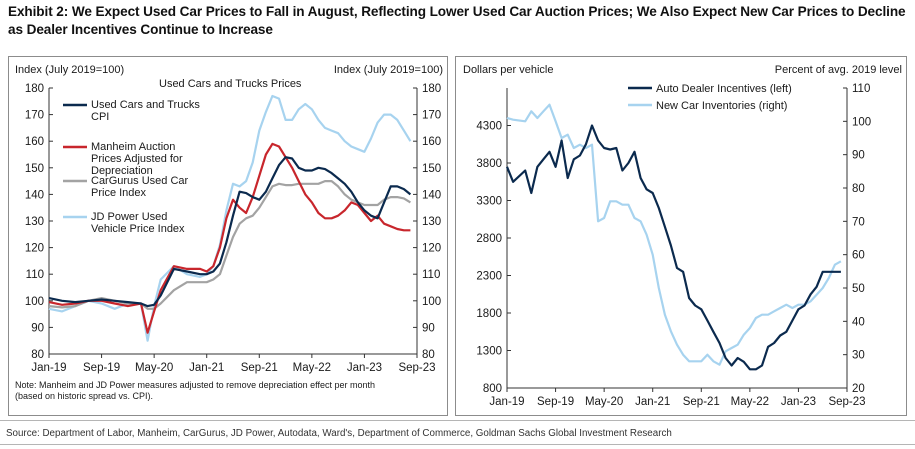  Describe the element at coordinates (84, 396) in the screenshot. I see `chart-note: (based on historic spread vs. CPI).` at that location.